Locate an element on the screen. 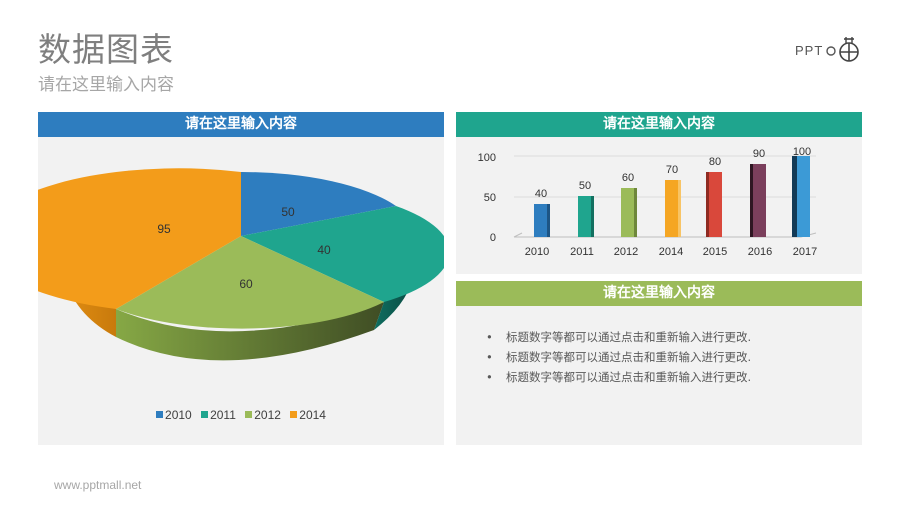  svg-text: 2011 is located at coordinates (582, 252).